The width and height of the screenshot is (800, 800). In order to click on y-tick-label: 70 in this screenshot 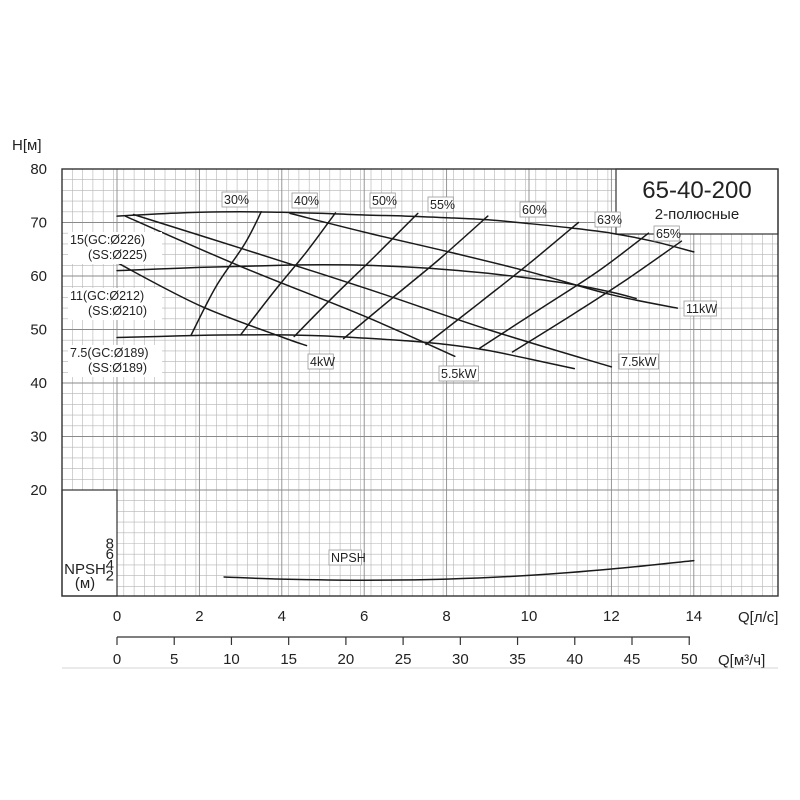, I will do `click(38, 223)`.